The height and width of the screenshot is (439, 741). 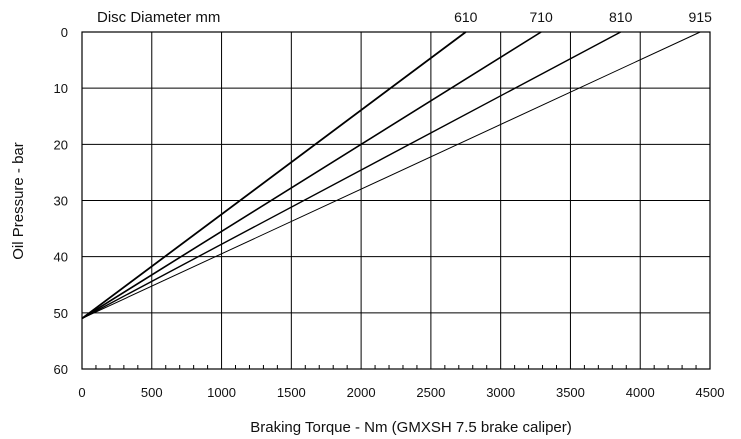 What do you see at coordinates (466, 17) in the screenshot?
I see `series-label-610: 610` at bounding box center [466, 17].